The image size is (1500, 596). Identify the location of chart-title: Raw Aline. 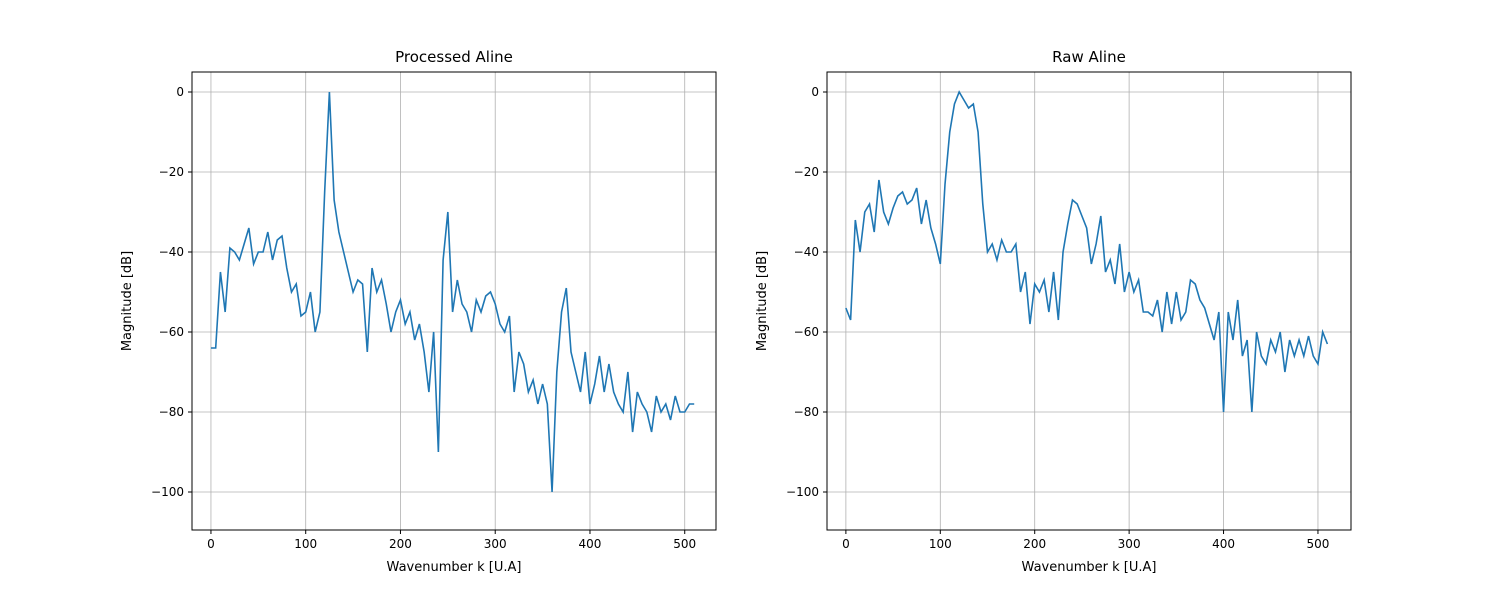
(1089, 57).